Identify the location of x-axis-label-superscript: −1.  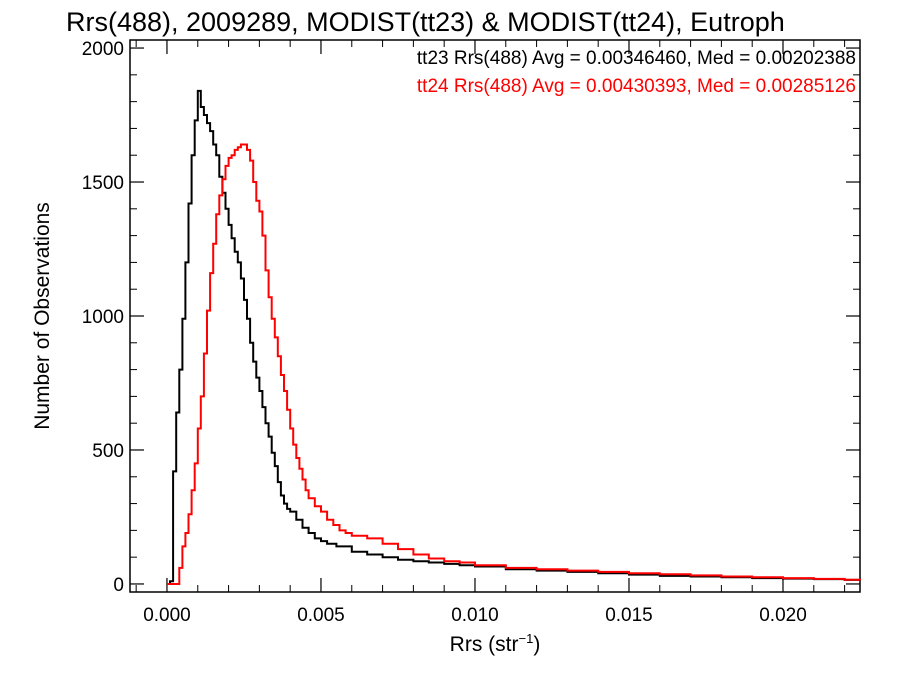
(526, 638).